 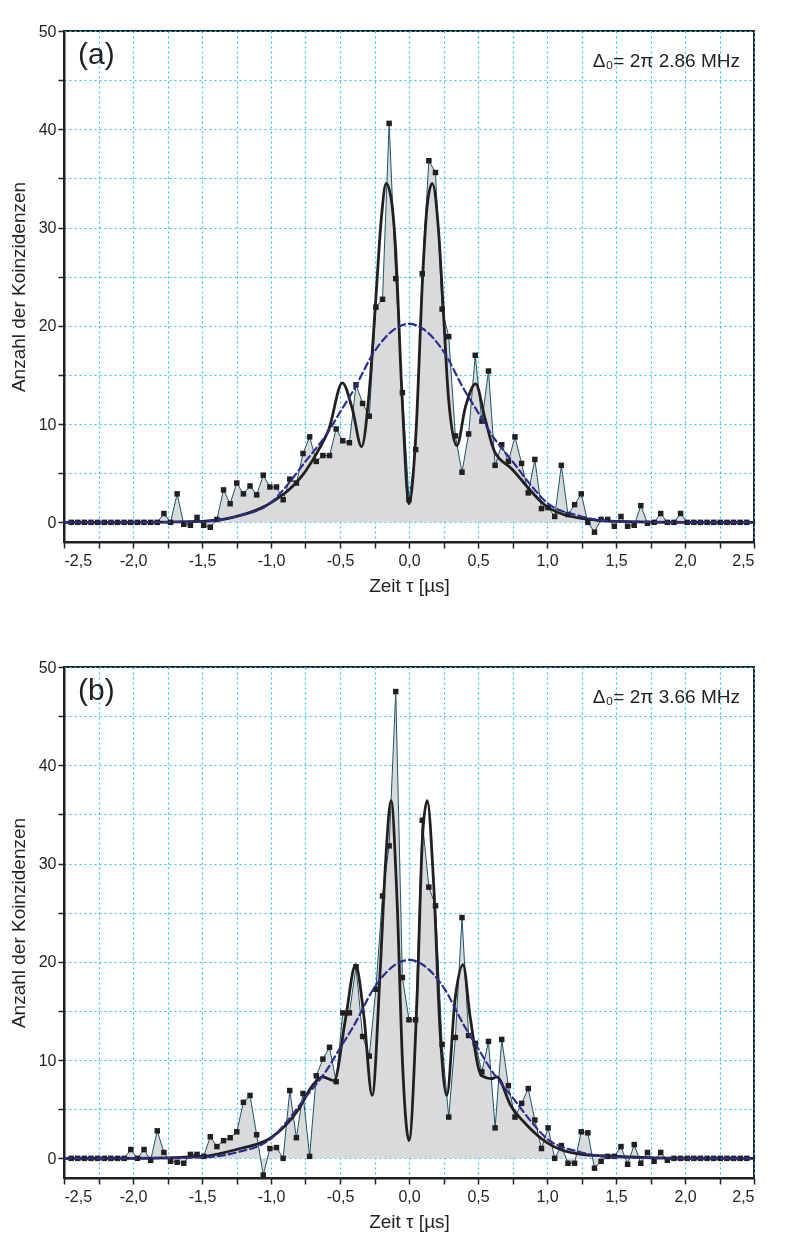 What do you see at coordinates (96, 689) in the screenshot?
I see `annotation: (b)` at bounding box center [96, 689].